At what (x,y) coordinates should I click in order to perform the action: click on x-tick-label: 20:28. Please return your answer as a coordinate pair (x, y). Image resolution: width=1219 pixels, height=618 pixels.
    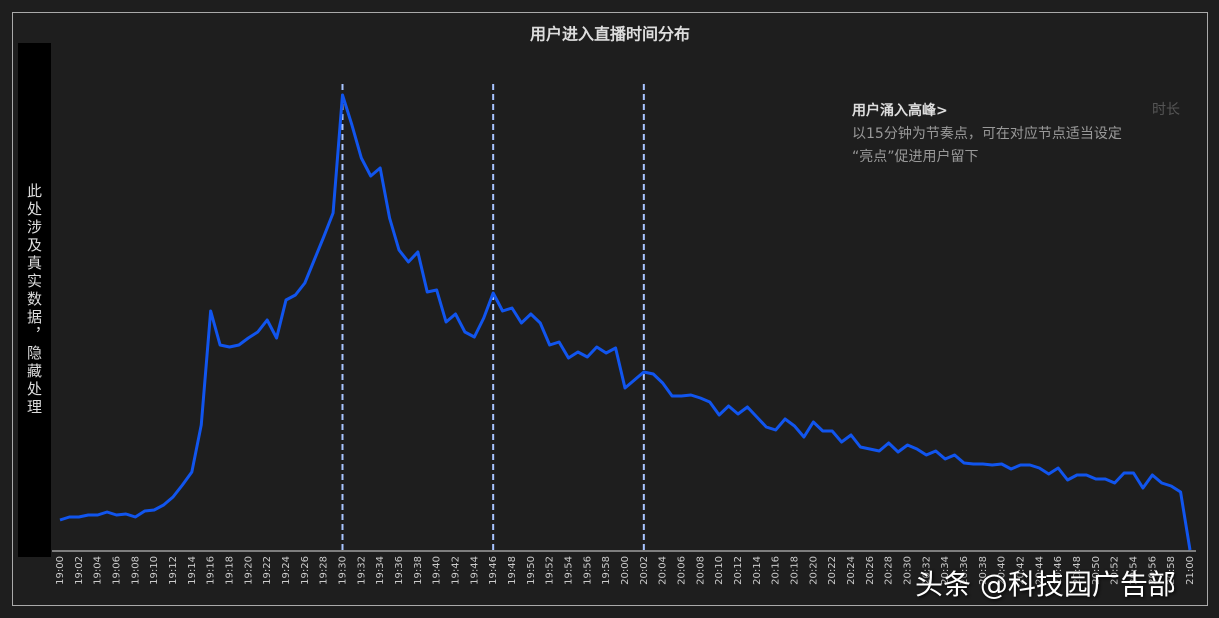
    Looking at the image, I should click on (889, 570).